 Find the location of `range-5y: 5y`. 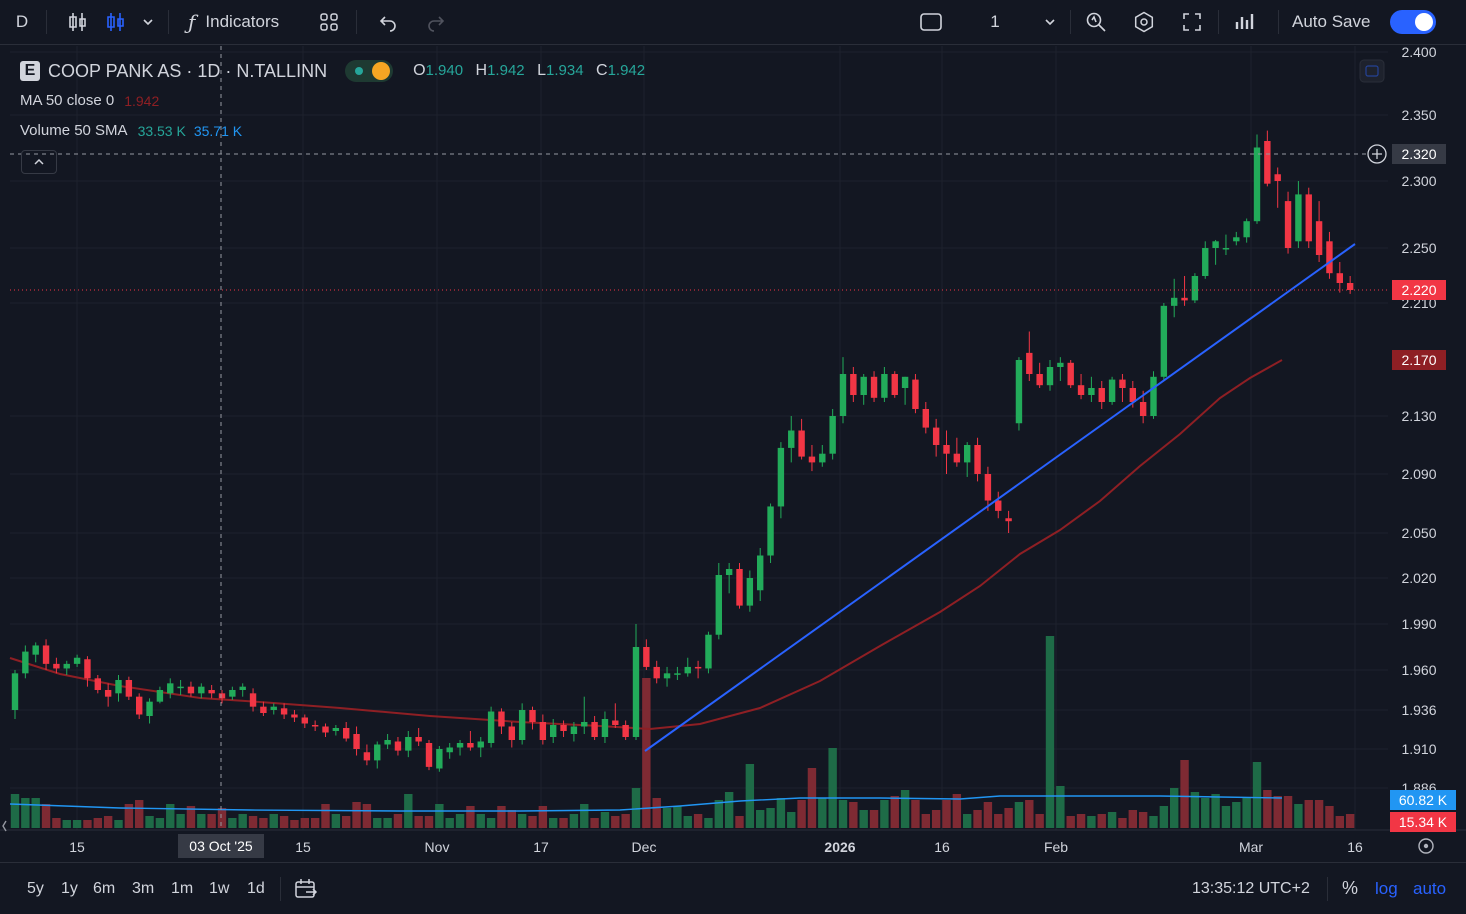

range-5y: 5y is located at coordinates (35, 888).